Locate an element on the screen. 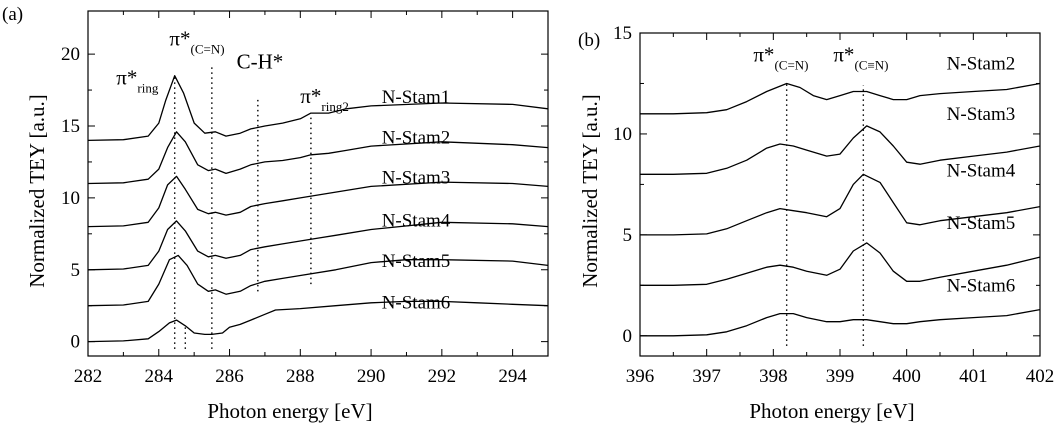 This screenshot has width=1060, height=426. panel-b-annotation-pi-cn: π*(C=N) is located at coordinates (780, 57).